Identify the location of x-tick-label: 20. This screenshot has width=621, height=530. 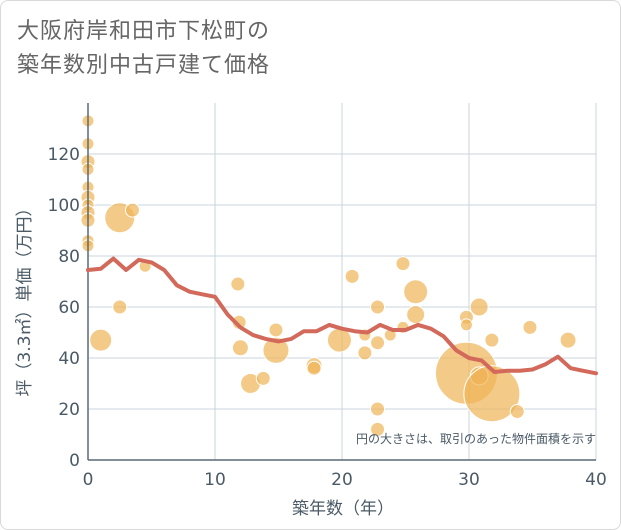
(342, 480).